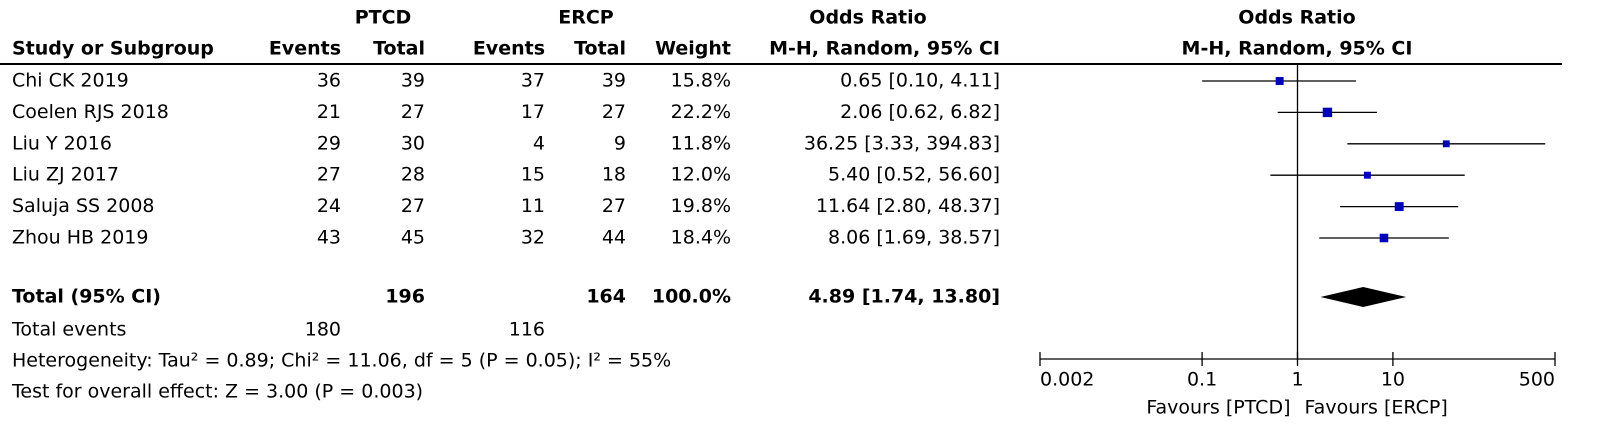 The height and width of the screenshot is (438, 1620). Describe the element at coordinates (533, 238) in the screenshot. I see `events: 32` at that location.